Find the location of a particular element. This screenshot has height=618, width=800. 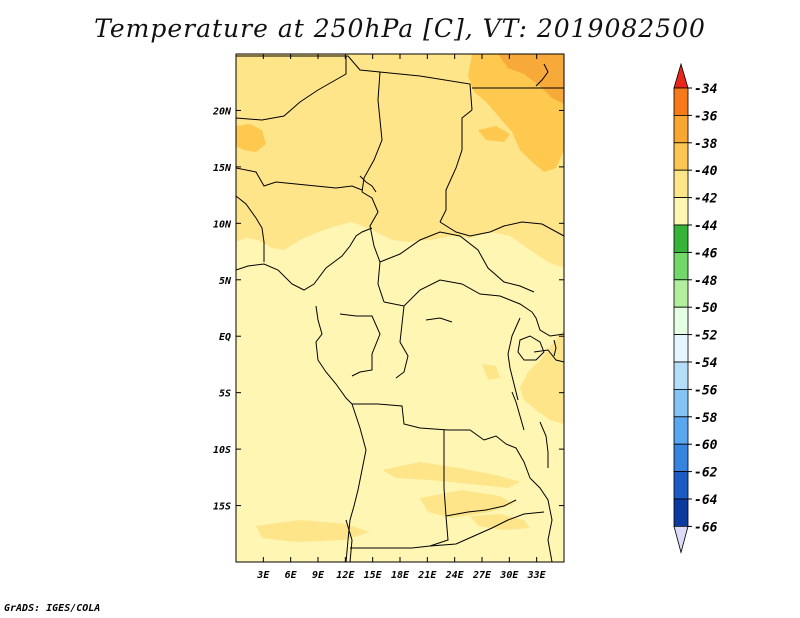

coastline-west-central is located at coordinates (341, 433).